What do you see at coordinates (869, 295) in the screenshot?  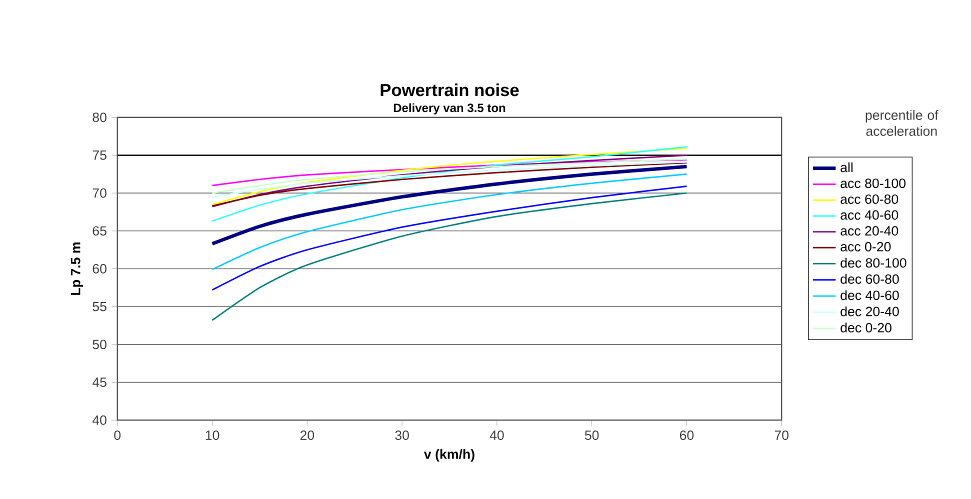 I see `legend-label: dec 40-60` at bounding box center [869, 295].